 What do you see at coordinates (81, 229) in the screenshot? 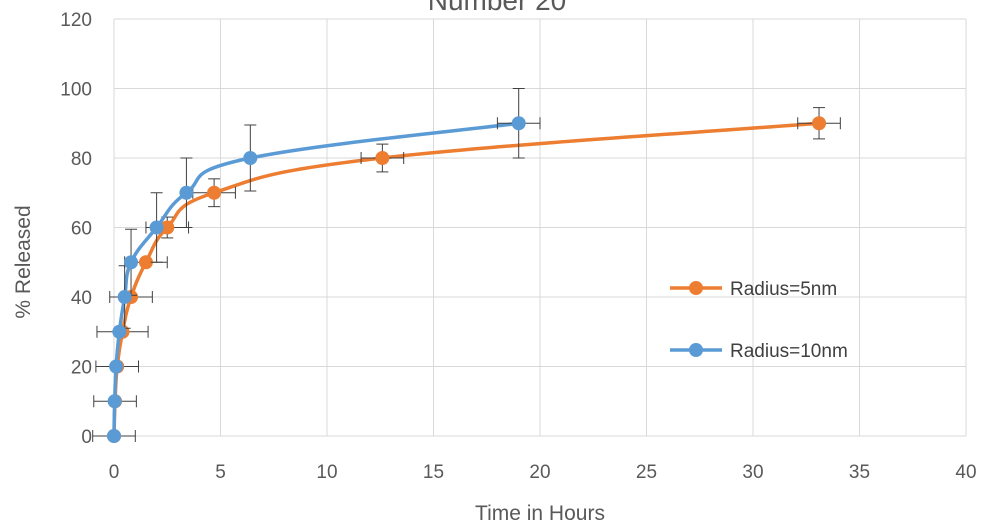
I see `y-tick-label: 60` at bounding box center [81, 229].